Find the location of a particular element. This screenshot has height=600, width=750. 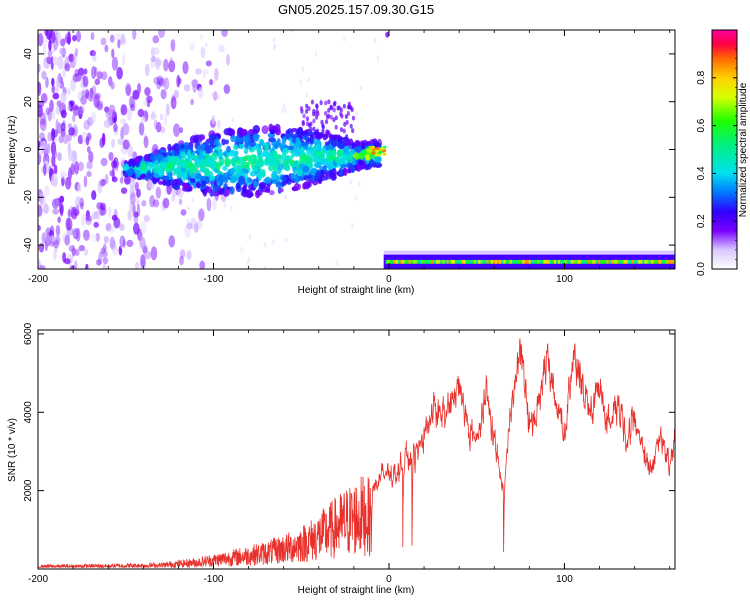

snr-x-label: Height of straight line (km) is located at coordinates (356, 590).